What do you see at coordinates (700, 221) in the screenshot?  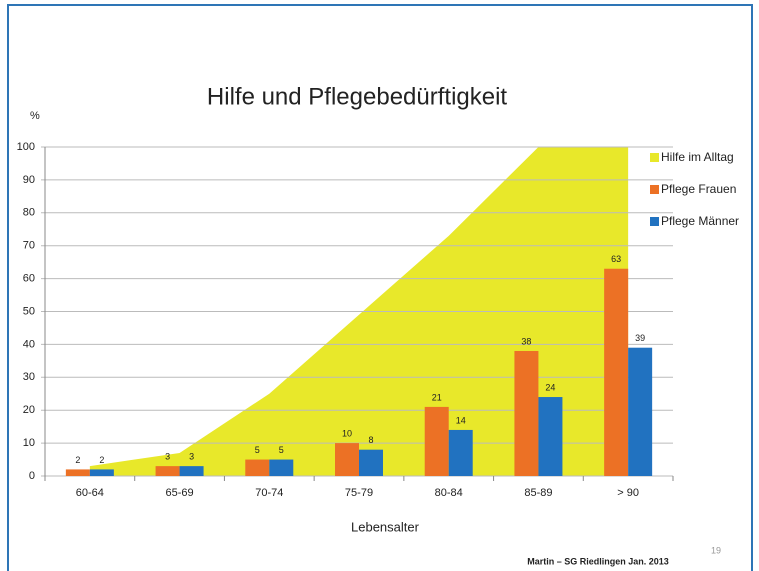 I see `legend-label: Pflege Männer` at bounding box center [700, 221].